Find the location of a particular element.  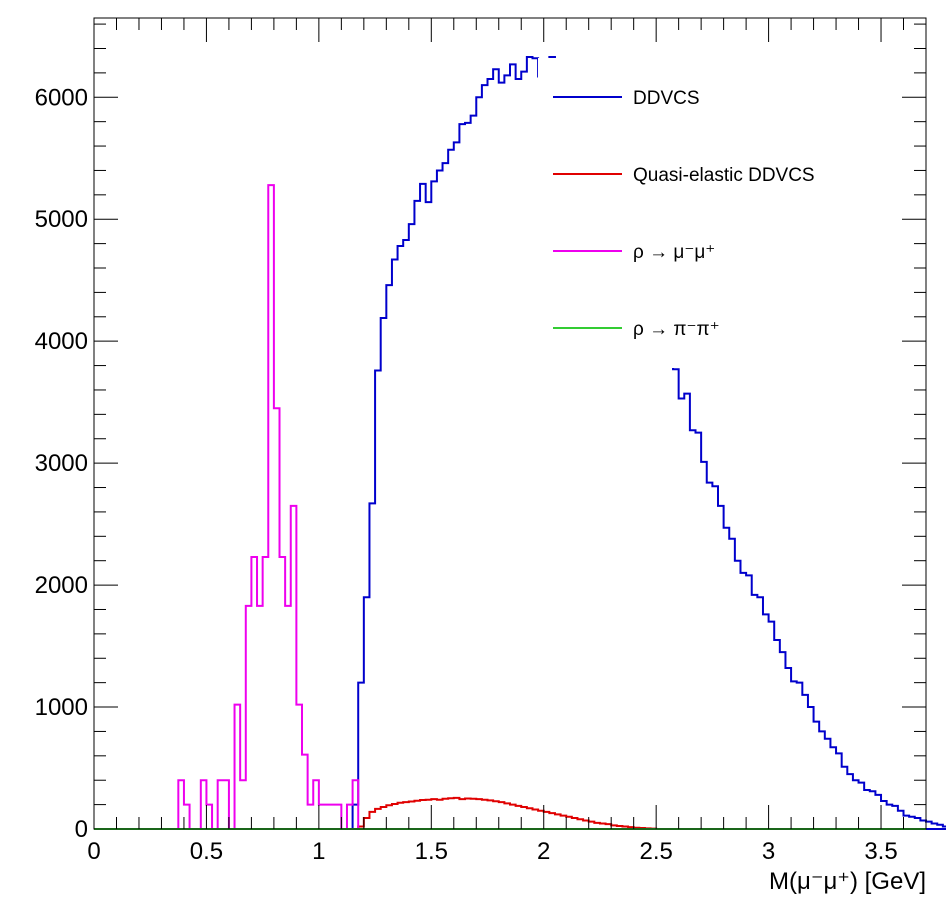

y-tick-label: 5000 is located at coordinates (61, 219).